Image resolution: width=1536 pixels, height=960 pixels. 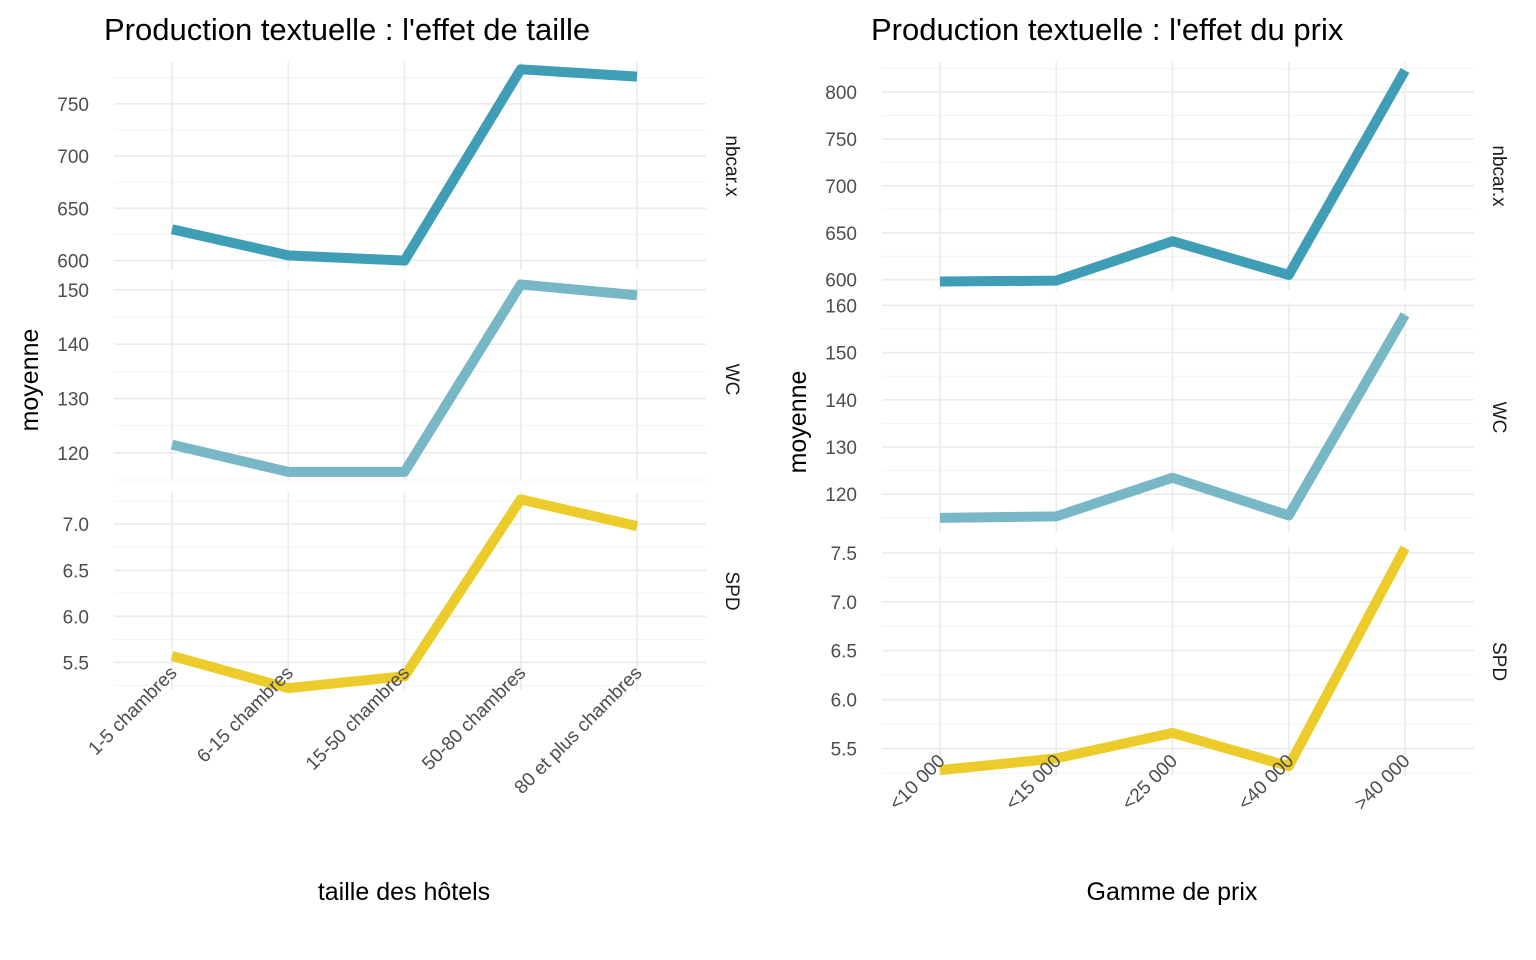 What do you see at coordinates (579, 731) in the screenshot?
I see `x-tick-label: 80 et plus chambres` at bounding box center [579, 731].